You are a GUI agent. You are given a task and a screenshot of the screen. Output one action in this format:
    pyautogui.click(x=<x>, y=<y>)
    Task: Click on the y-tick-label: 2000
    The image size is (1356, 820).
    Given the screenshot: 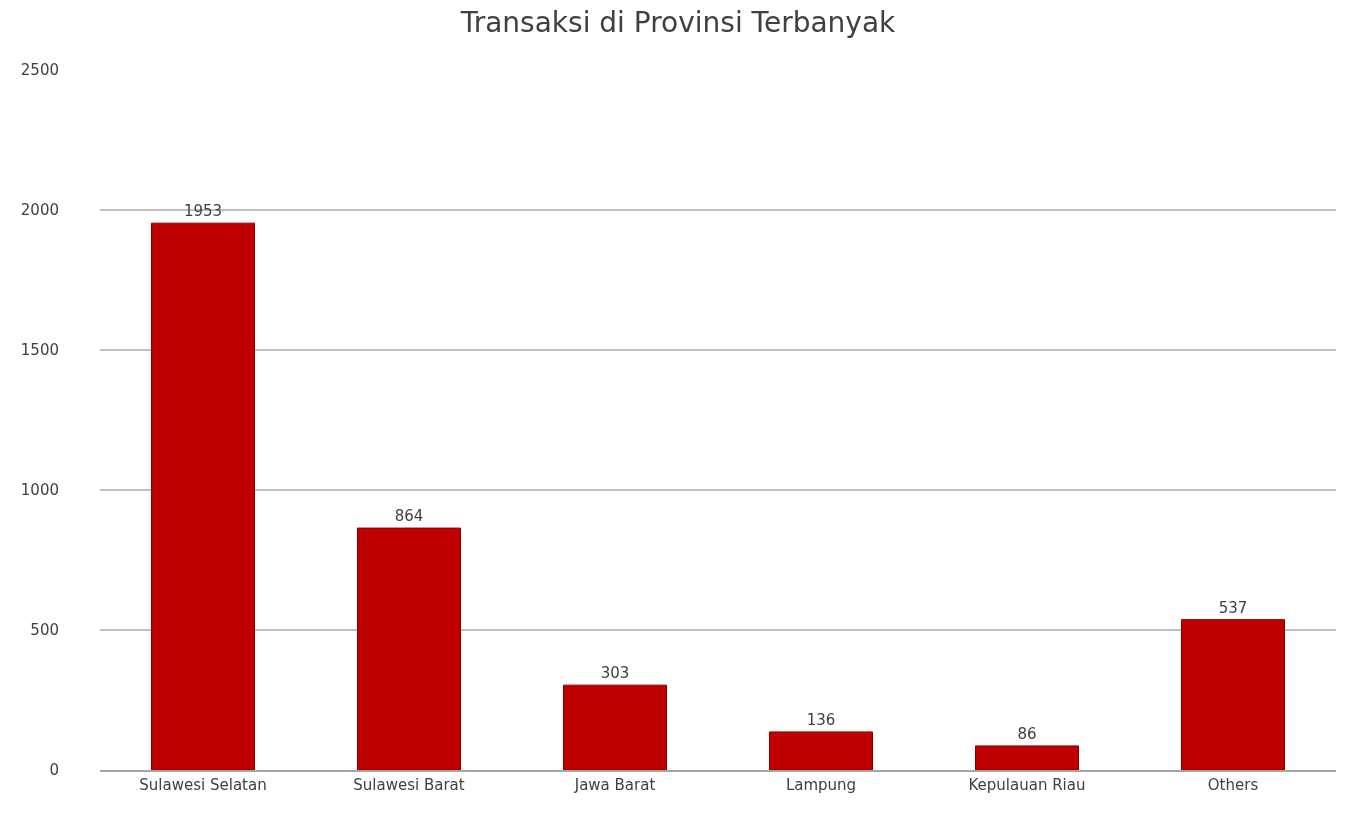 What is the action you would take?
    pyautogui.click(x=39, y=210)
    